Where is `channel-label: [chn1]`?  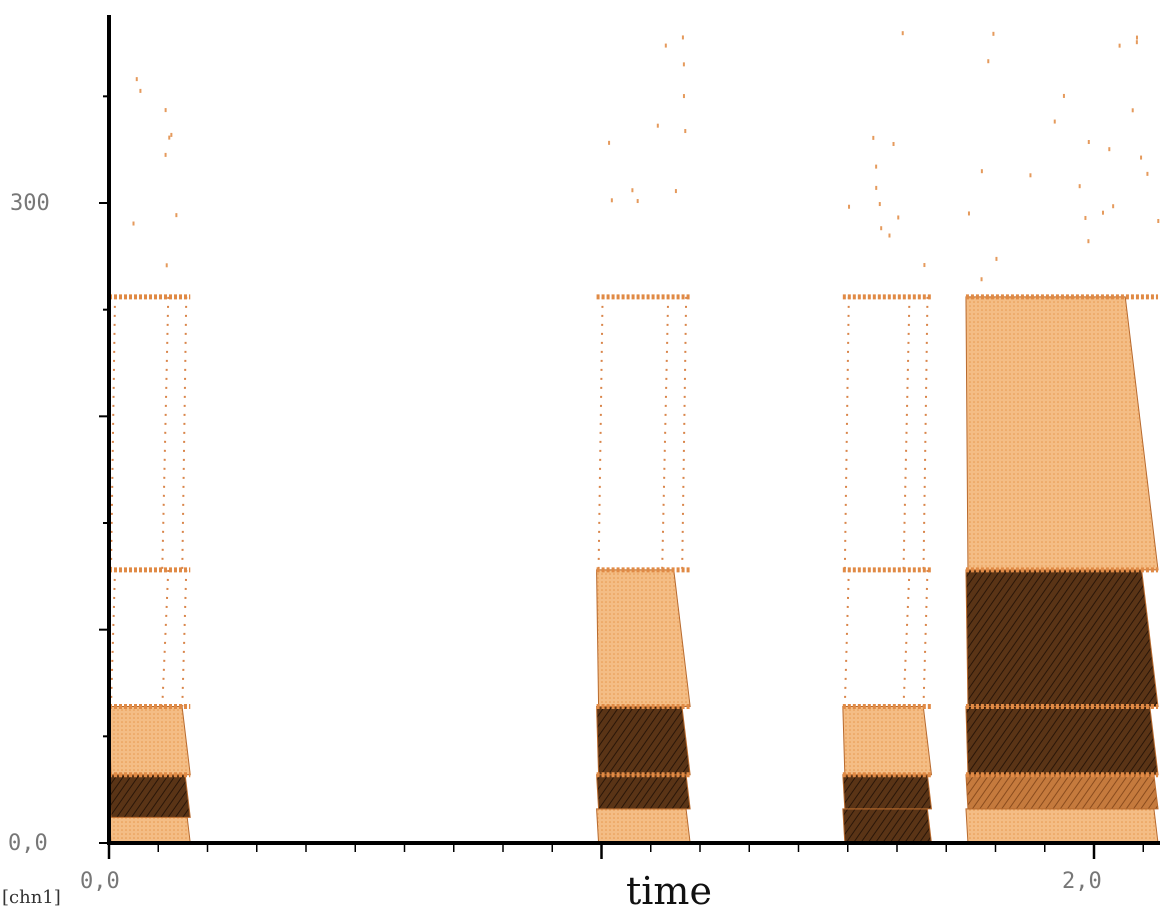
channel-label: [chn1] is located at coordinates (31, 897).